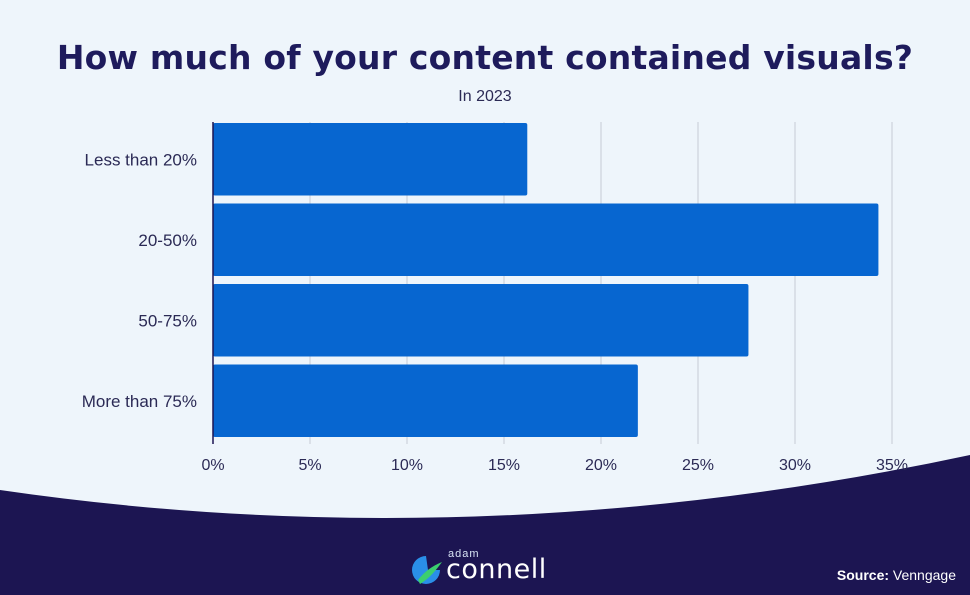  I want to click on category-label: 20-50%, so click(167, 240).